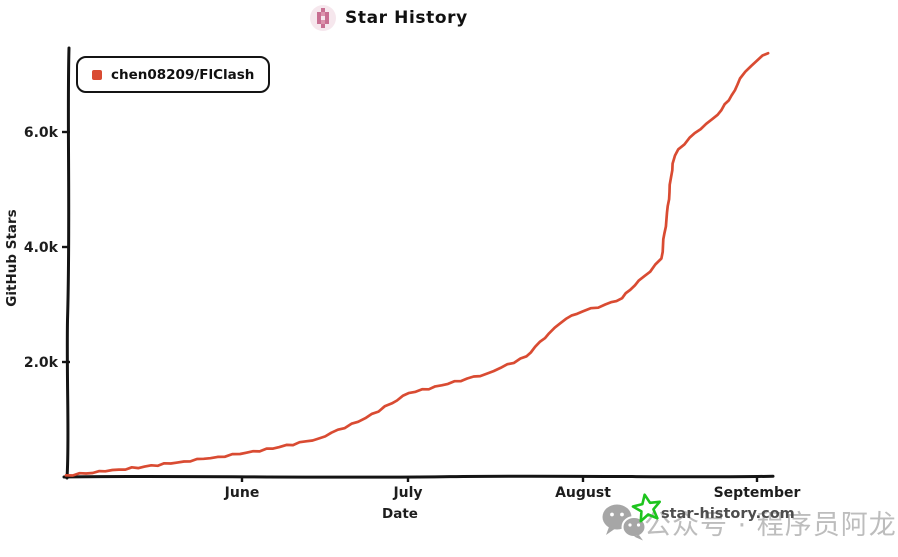 This screenshot has height=557, width=898. I want to click on y-tick-label-4k: 4.0k, so click(41, 248).